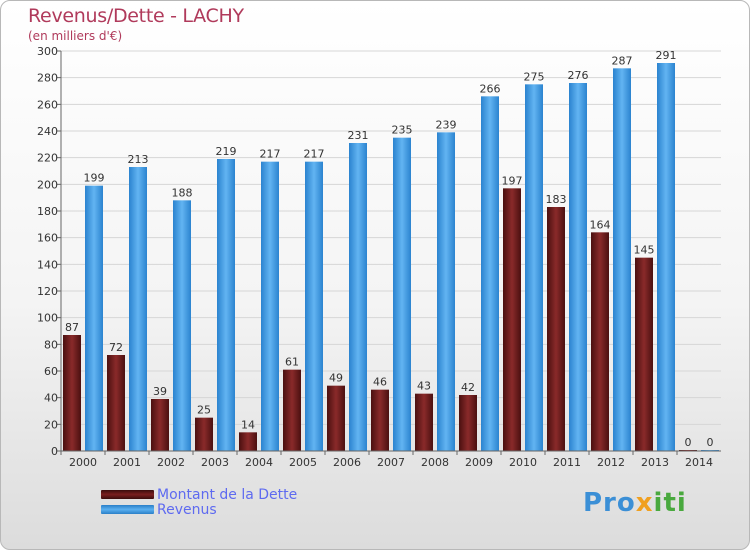 The height and width of the screenshot is (550, 750). Describe the element at coordinates (51, 424) in the screenshot. I see `y-tick-label: 20` at that location.